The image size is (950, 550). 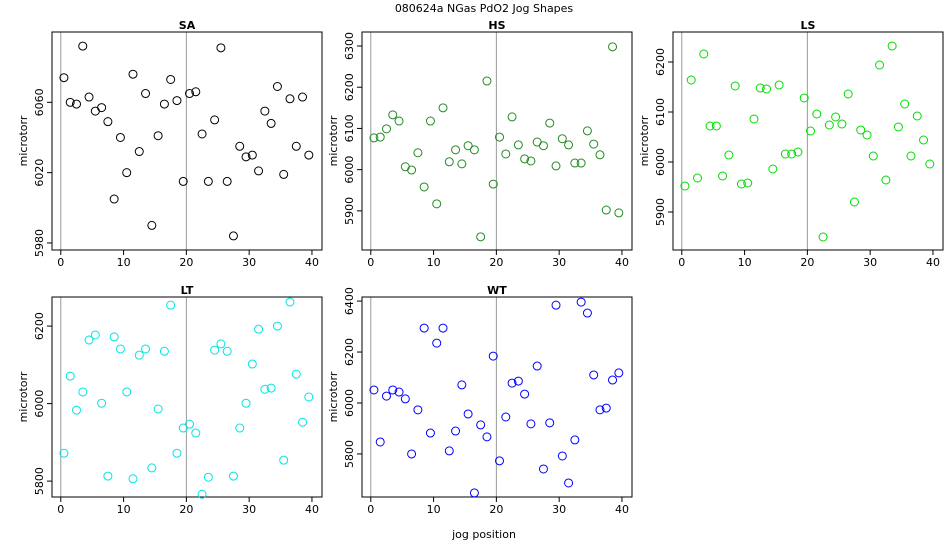 I want to click on y-axis-label: microtorr, so click(x=333, y=396).